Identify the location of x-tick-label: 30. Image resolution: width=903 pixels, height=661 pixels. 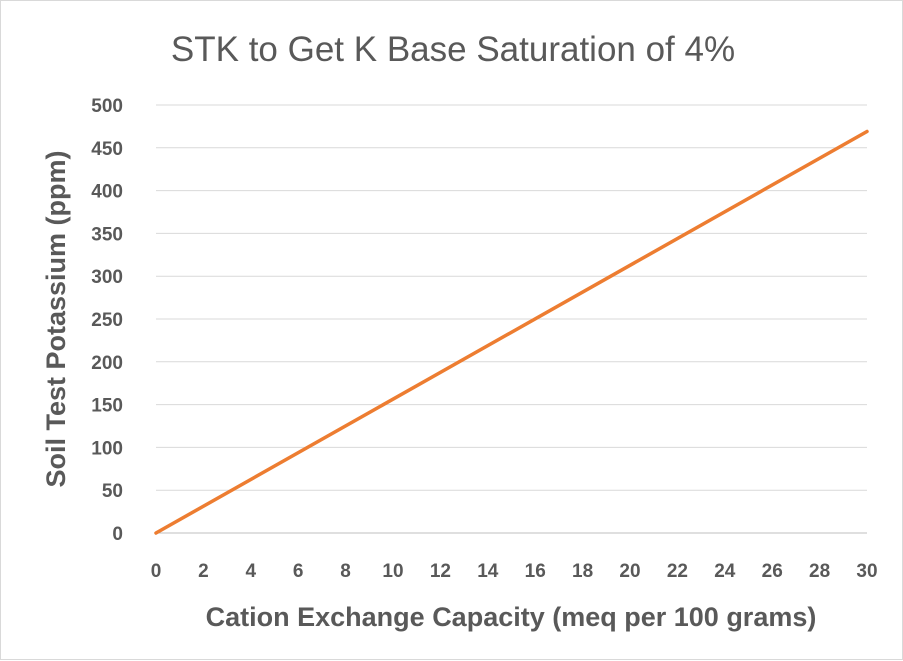
(866, 571).